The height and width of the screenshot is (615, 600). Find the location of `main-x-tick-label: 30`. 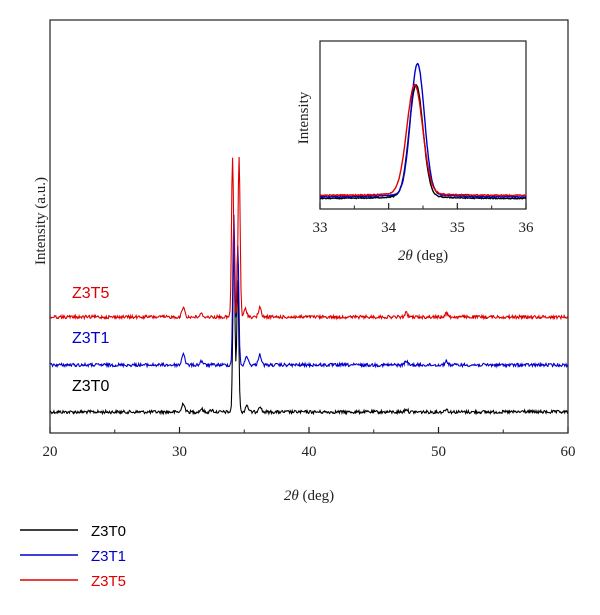

main-x-tick-label: 30 is located at coordinates (179, 452).